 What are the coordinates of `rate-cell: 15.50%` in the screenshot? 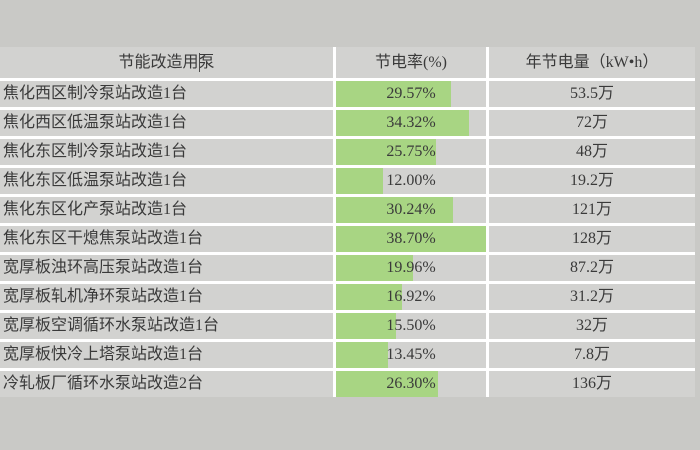 It's located at (411, 326).